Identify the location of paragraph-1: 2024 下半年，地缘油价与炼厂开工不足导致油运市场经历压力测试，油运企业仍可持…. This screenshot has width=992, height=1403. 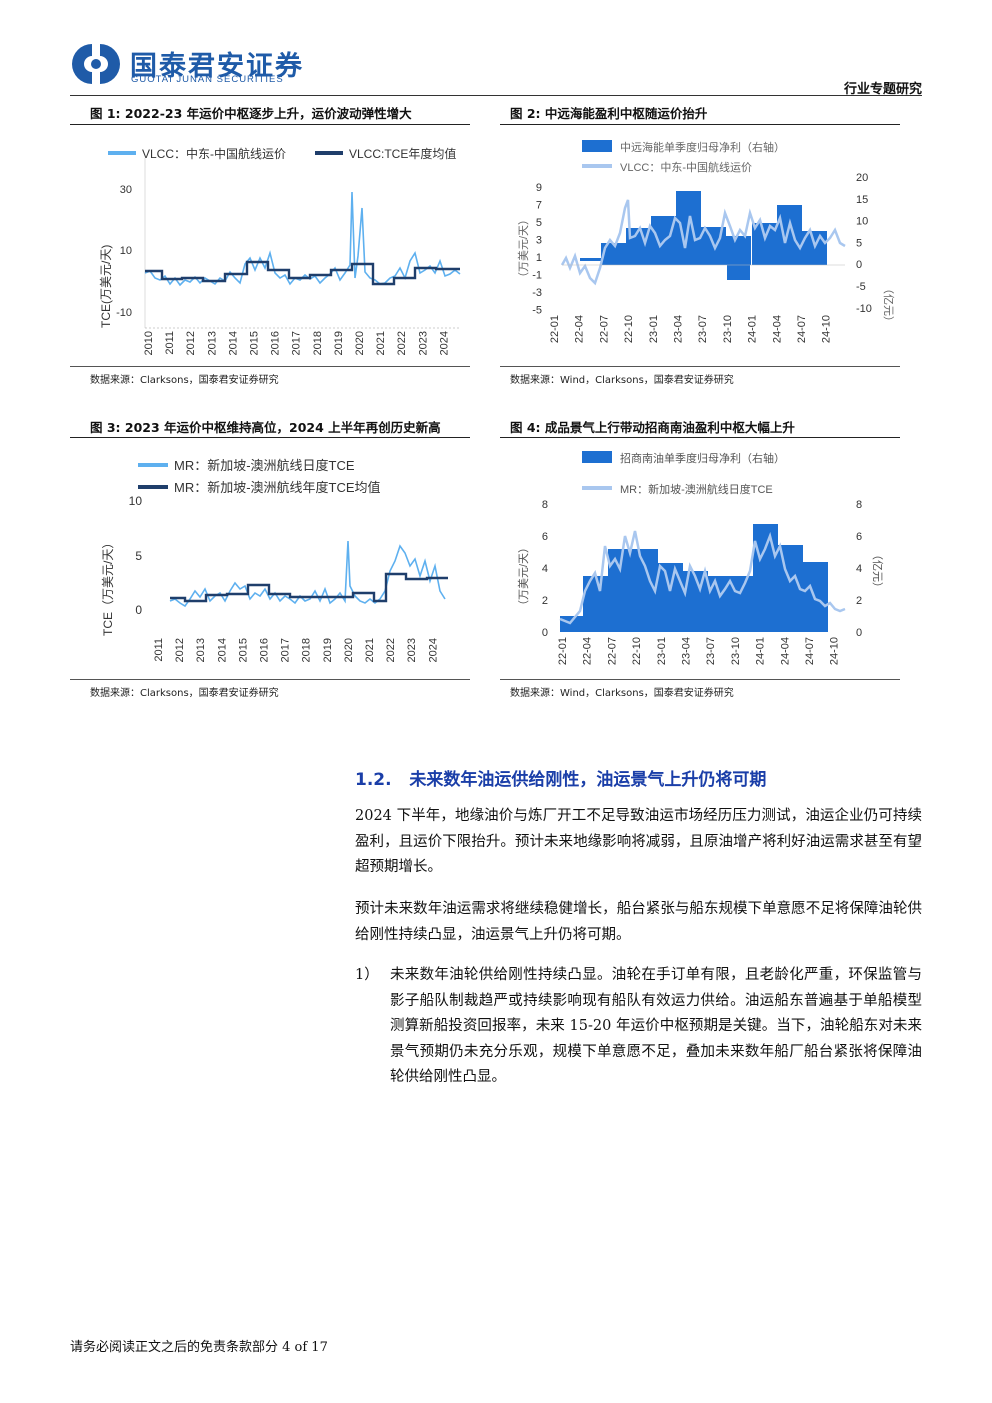
(638, 841).